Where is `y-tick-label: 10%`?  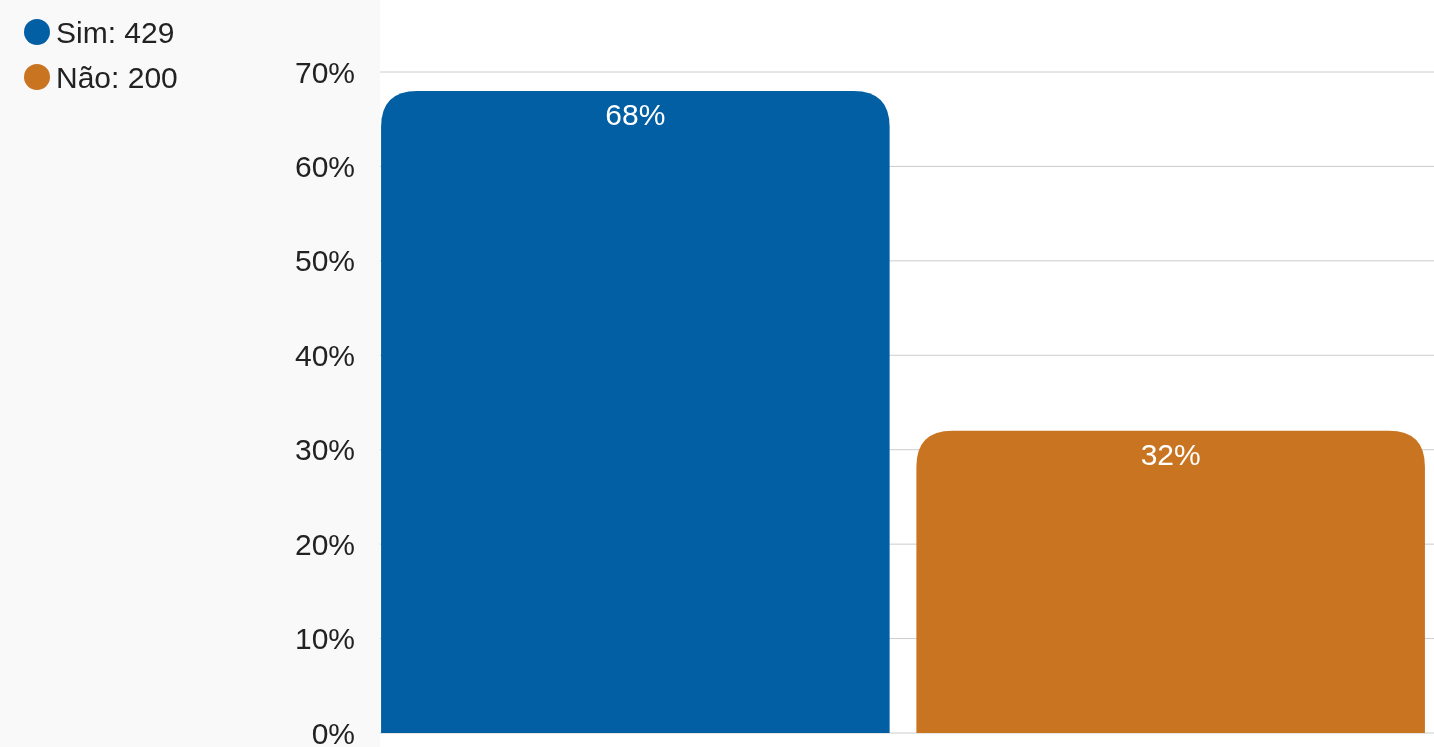 y-tick-label: 10% is located at coordinates (324, 639).